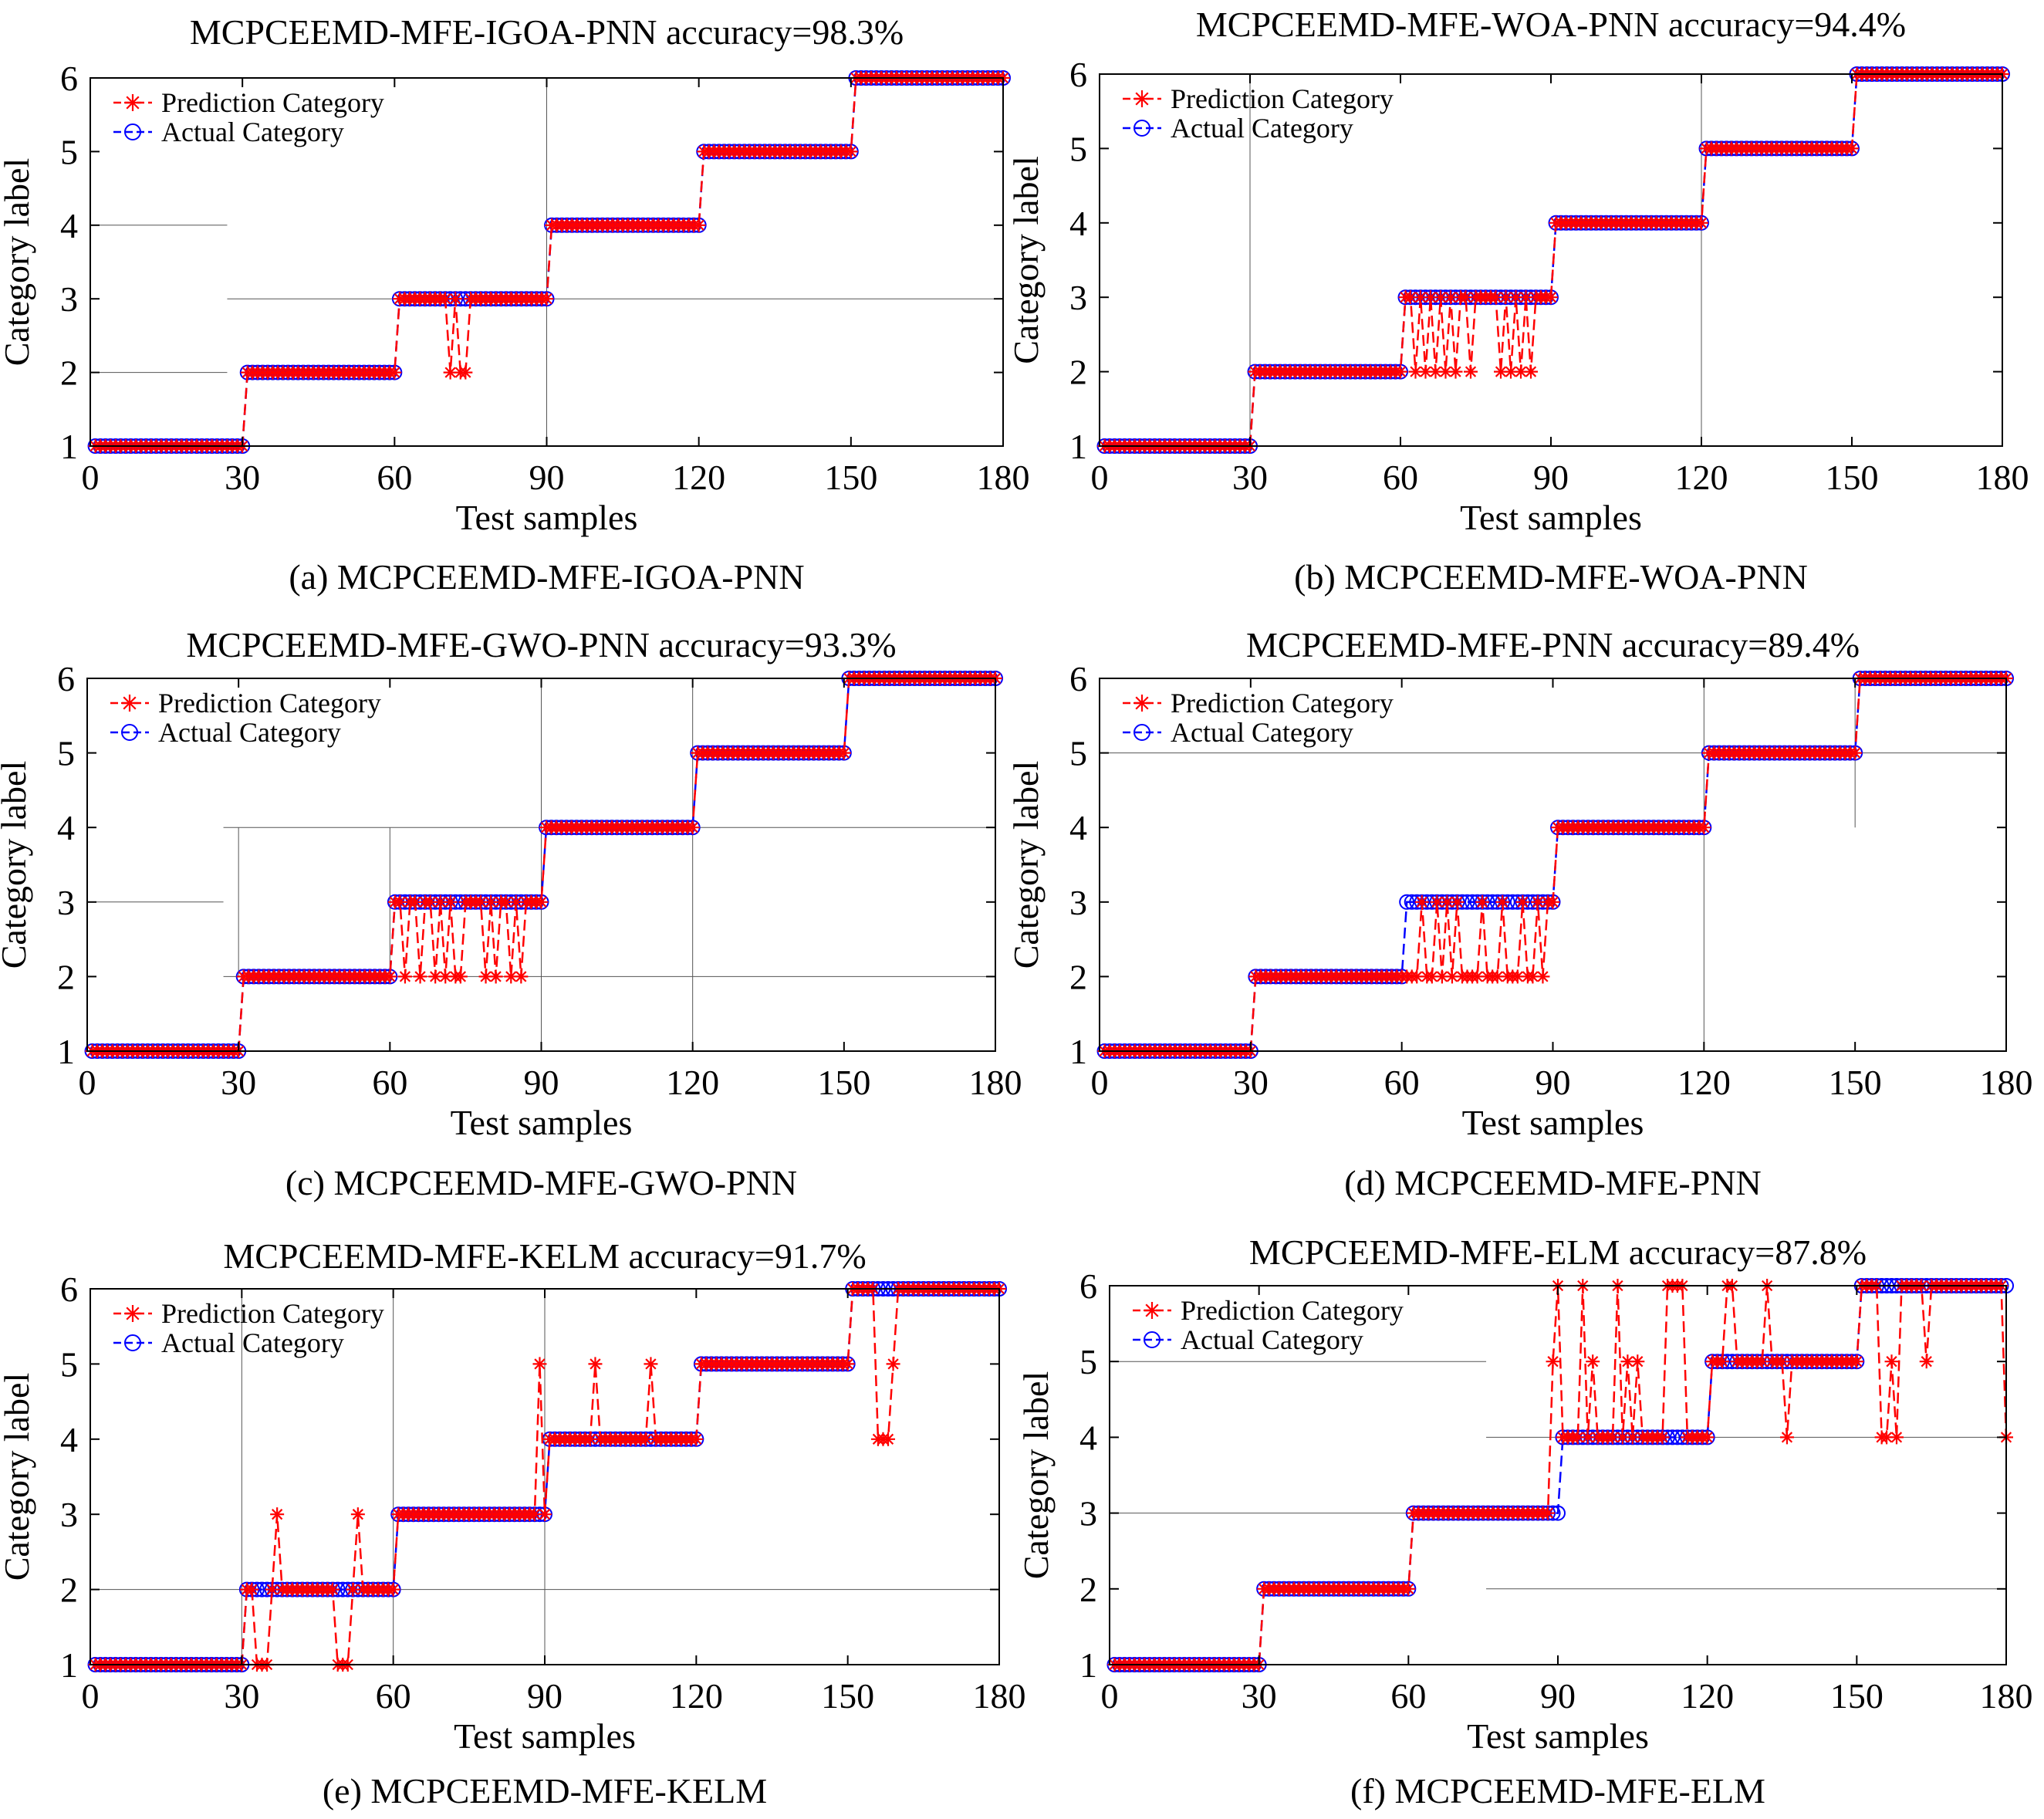 The width and height of the screenshot is (2044, 1819). What do you see at coordinates (1551, 24) in the screenshot?
I see `chart-title: MCPCEEMD-MFE-WOA-PNN accuracy=94.4%` at bounding box center [1551, 24].